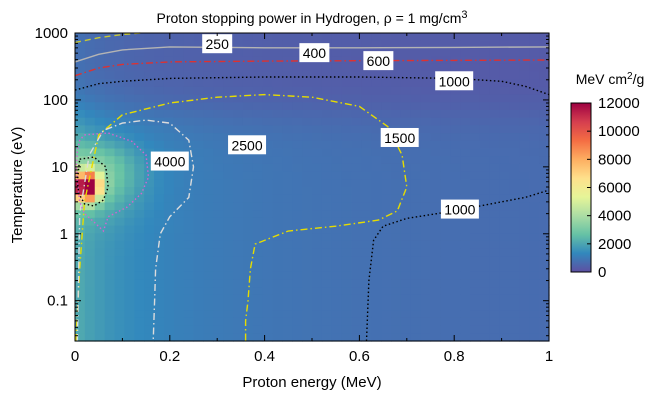  I want to click on contour-label-text: 400, so click(315, 53).